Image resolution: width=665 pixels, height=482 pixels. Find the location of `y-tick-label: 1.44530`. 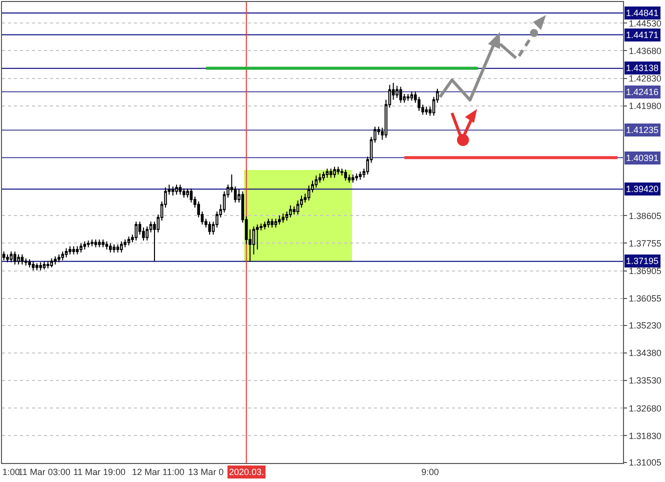

y-tick-label: 1.44530 is located at coordinates (645, 23).